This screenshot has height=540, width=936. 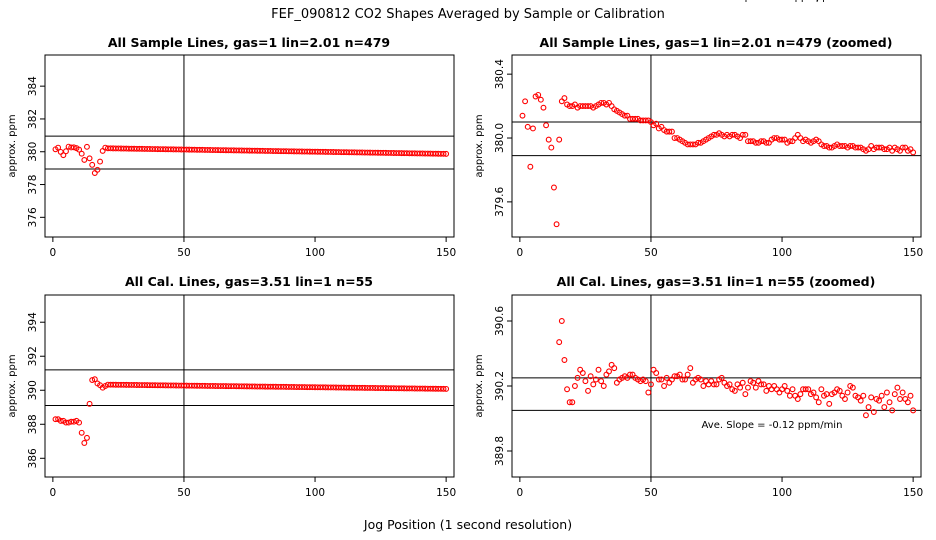 I want to click on annotation: Ave. Slope = -0.1 ppm/min, so click(x=772, y=1).